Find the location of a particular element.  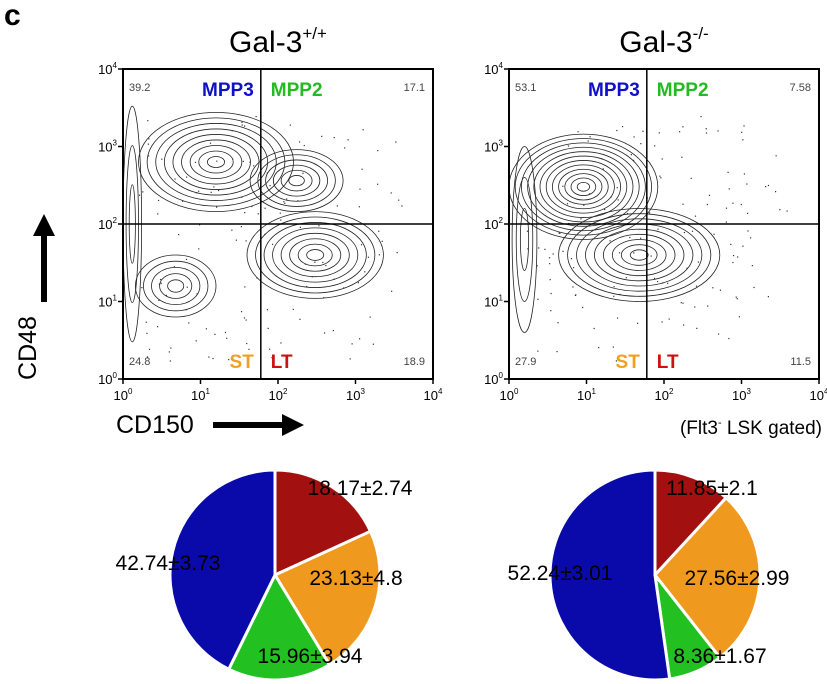

pie-label-mpp2: 8.36±1.67 is located at coordinates (719, 656).